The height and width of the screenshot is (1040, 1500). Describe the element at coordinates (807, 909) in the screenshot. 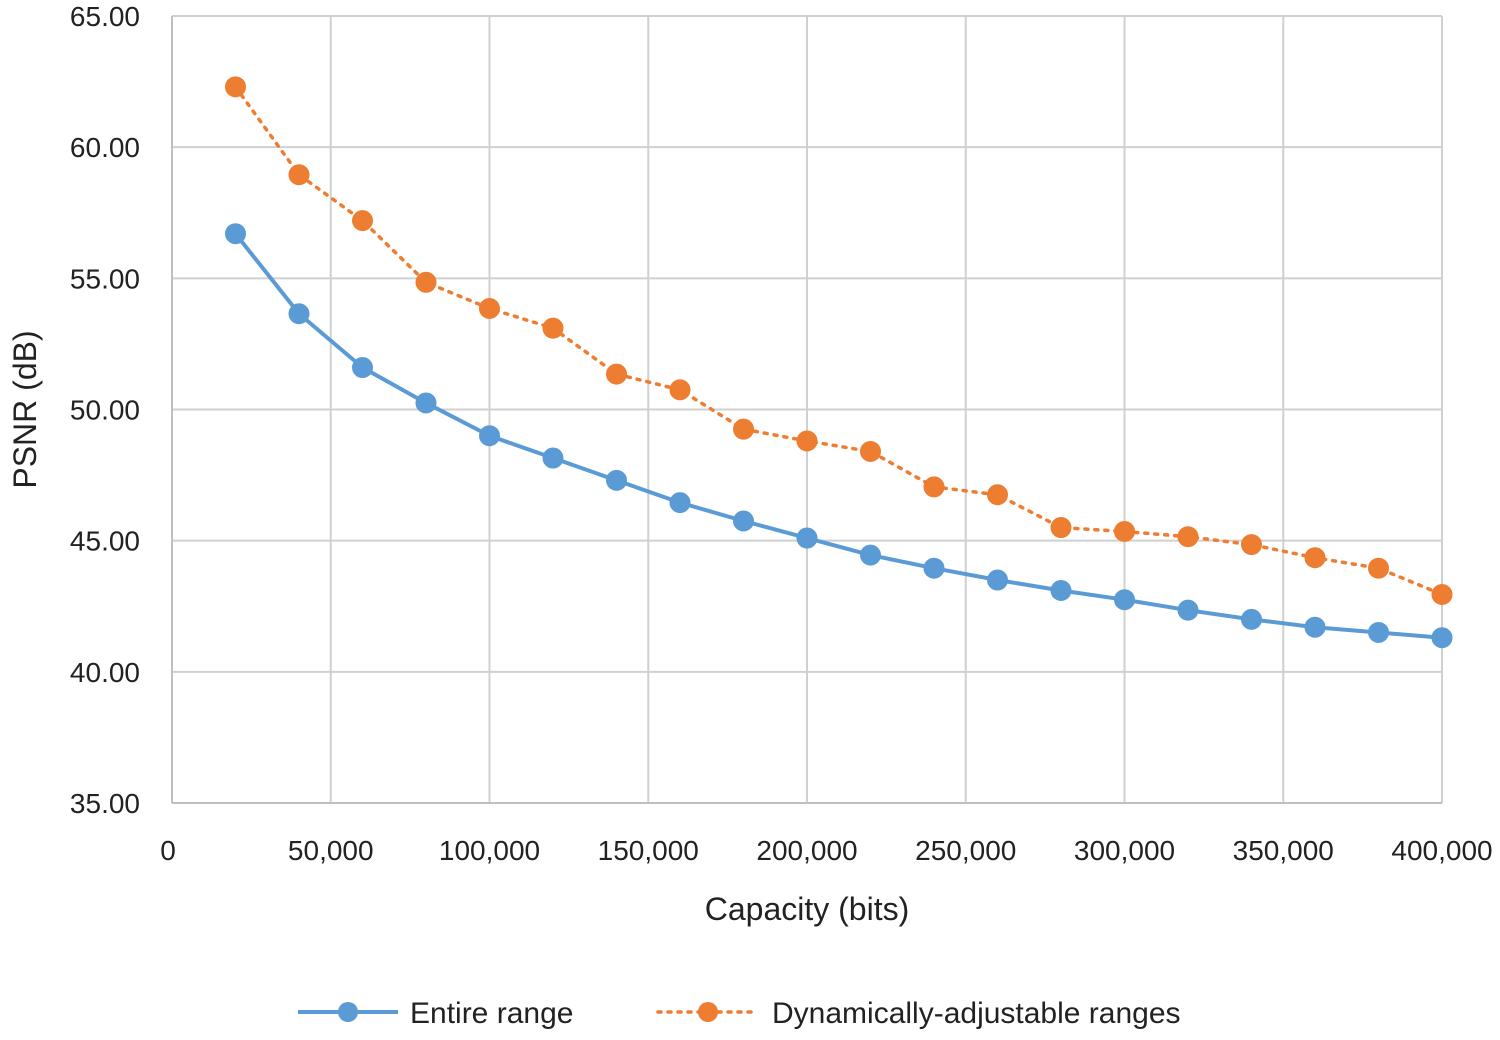

I see `x-axis-title: Capacity (bits)` at that location.